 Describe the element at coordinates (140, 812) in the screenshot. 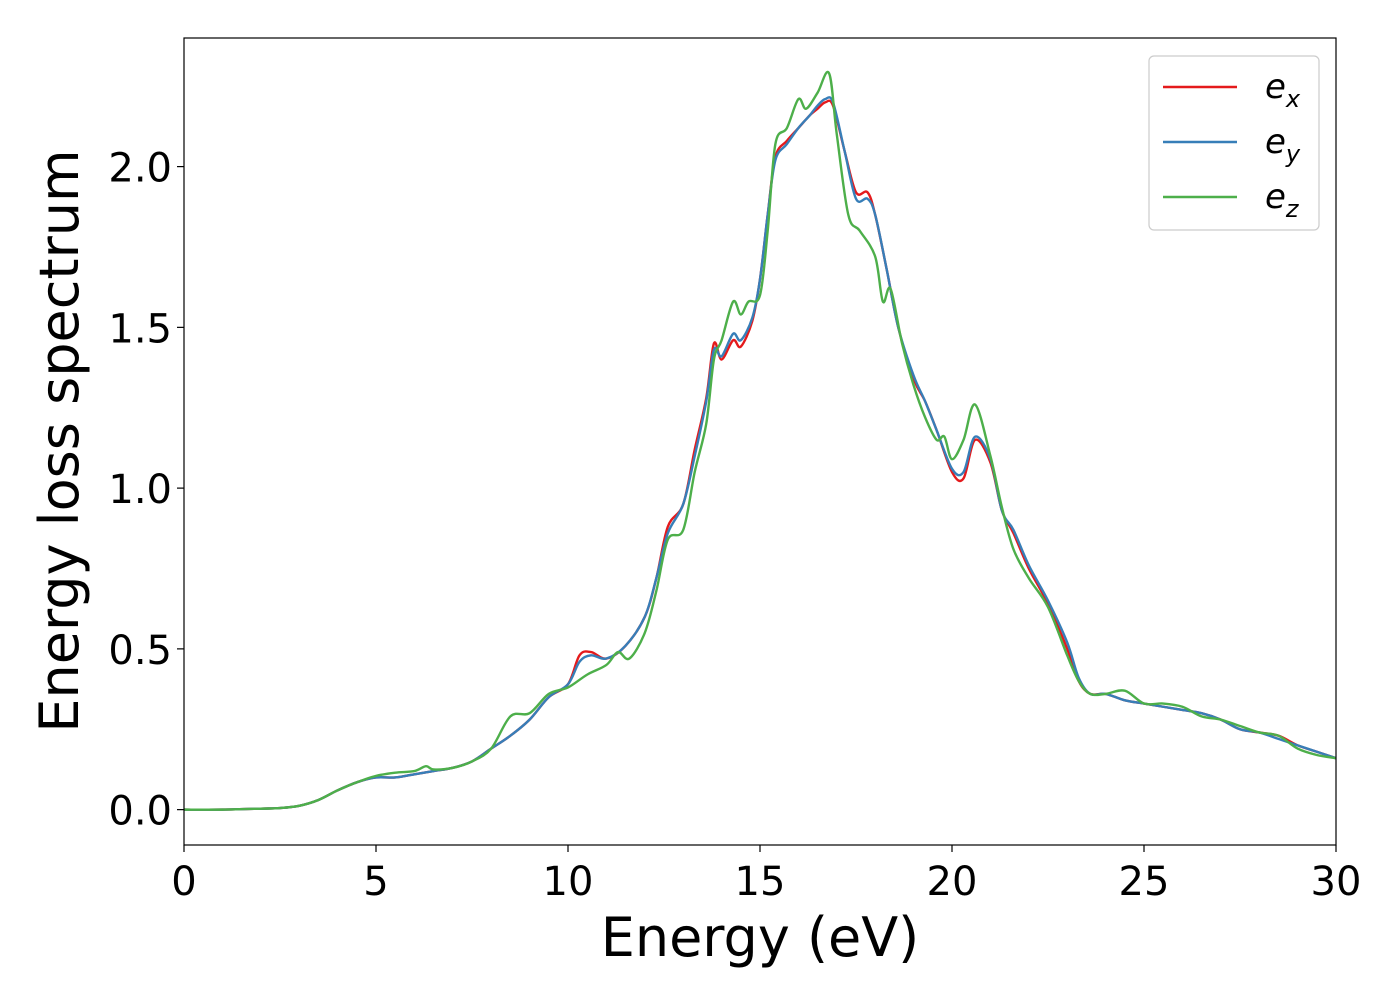

I see `y-tick-label: 0.0` at that location.